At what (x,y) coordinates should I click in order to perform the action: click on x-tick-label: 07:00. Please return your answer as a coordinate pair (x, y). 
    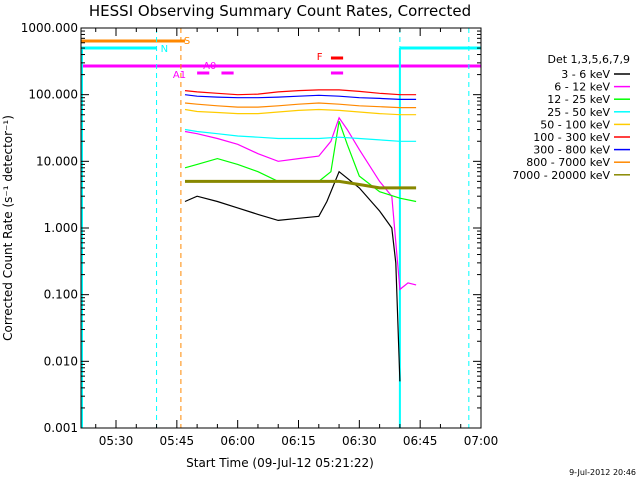
    Looking at the image, I should click on (481, 441).